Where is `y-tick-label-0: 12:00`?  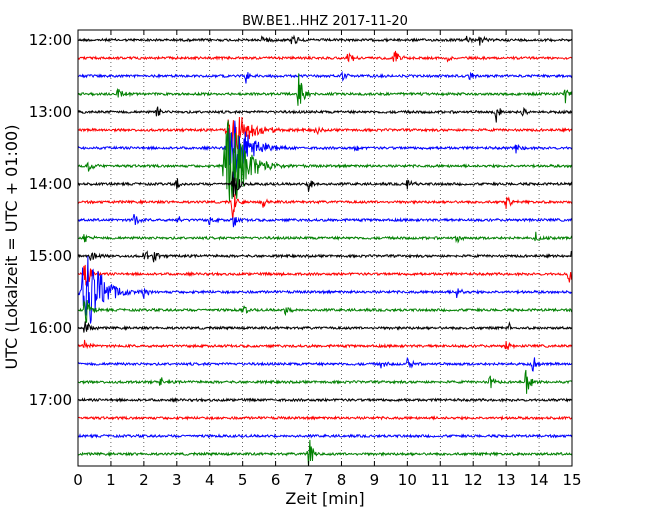
y-tick-label-0: 12:00 is located at coordinates (50, 40).